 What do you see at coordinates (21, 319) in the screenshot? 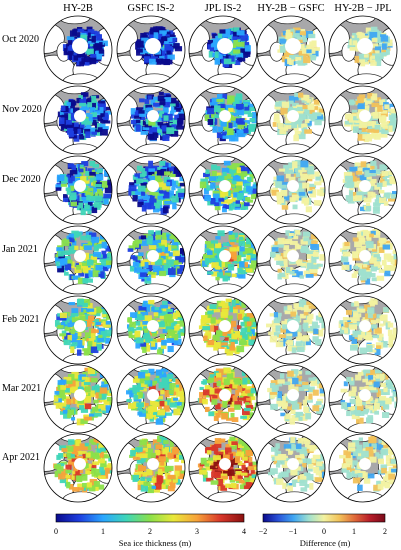
I see `row-label-feb-2021: Feb 2021` at bounding box center [21, 319].